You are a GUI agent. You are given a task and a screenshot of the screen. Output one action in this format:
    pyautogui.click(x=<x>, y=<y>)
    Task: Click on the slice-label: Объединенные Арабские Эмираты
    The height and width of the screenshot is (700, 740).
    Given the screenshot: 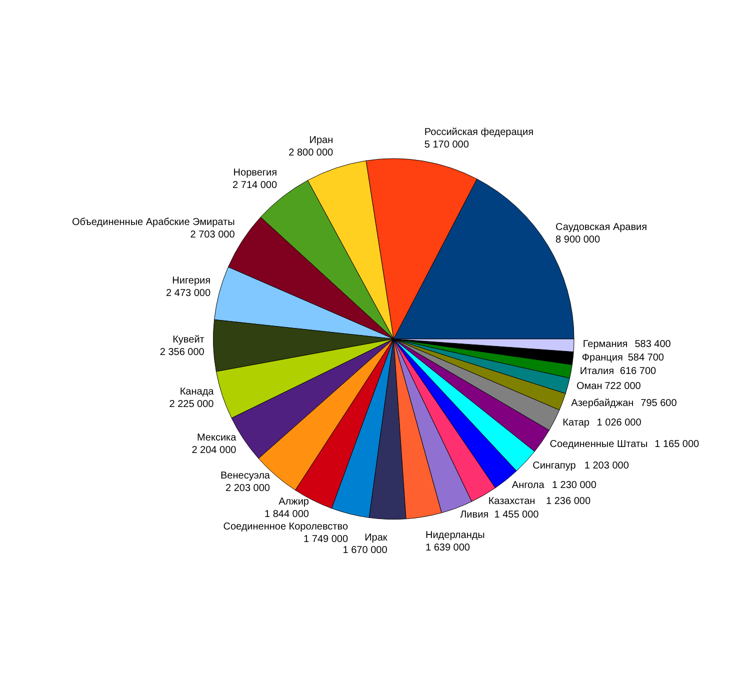 What is the action you would take?
    pyautogui.click(x=153, y=222)
    